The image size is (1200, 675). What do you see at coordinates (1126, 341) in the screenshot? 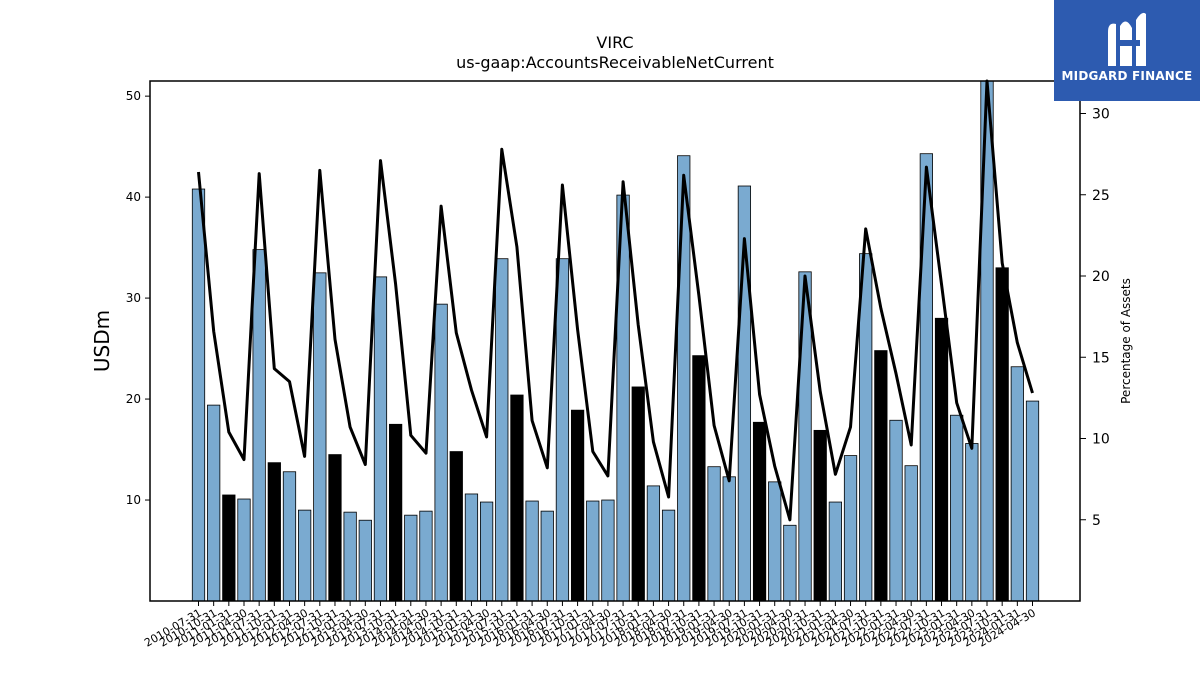
I see `y2-axis-label: Percentage of Assets` at bounding box center [1126, 341].